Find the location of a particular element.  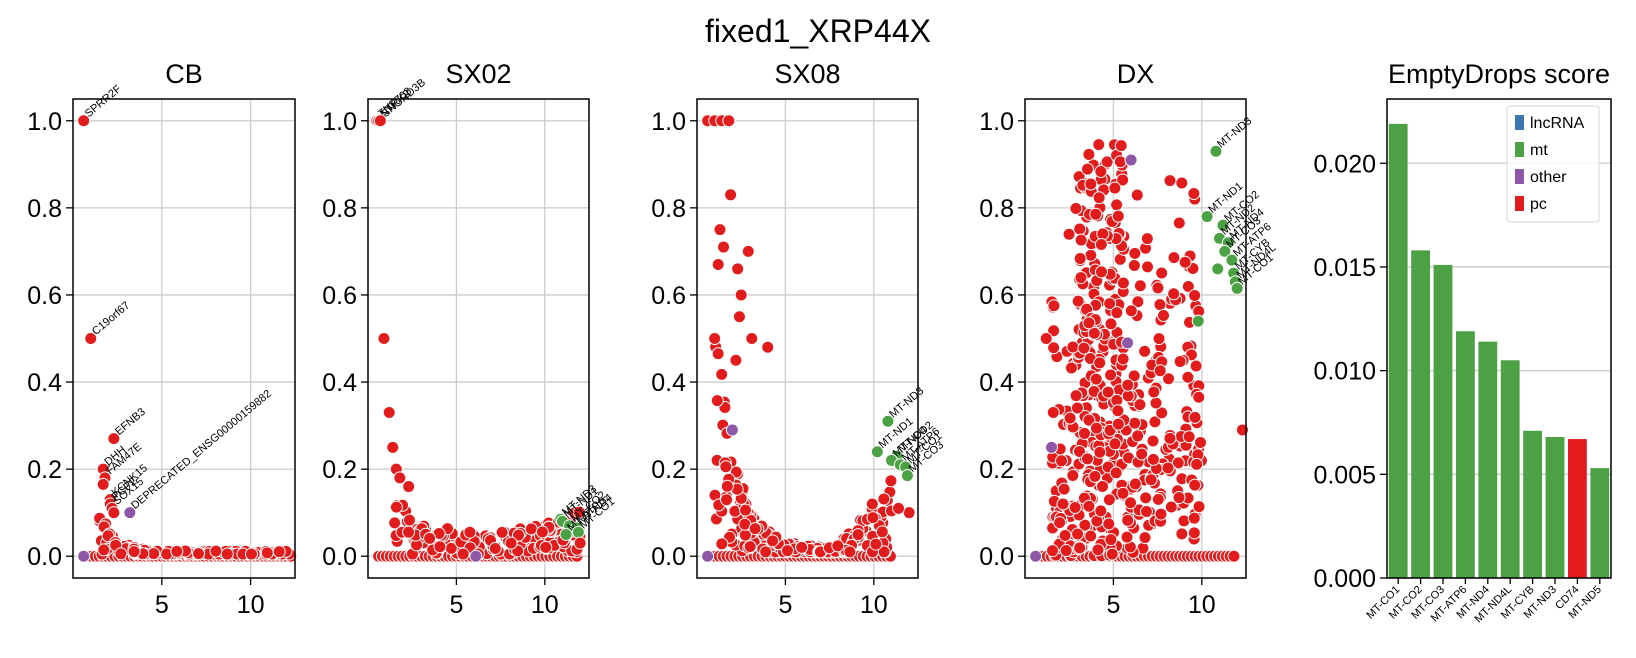

panel-title: CB is located at coordinates (184, 74).